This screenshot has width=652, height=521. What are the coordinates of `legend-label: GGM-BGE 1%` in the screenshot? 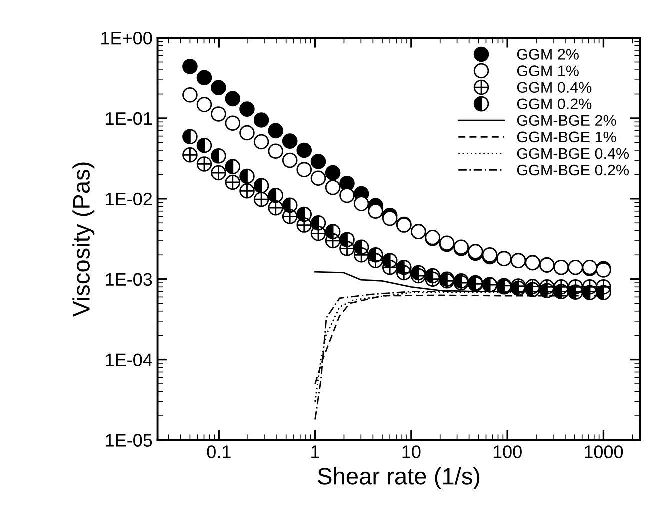 It's located at (566, 137).